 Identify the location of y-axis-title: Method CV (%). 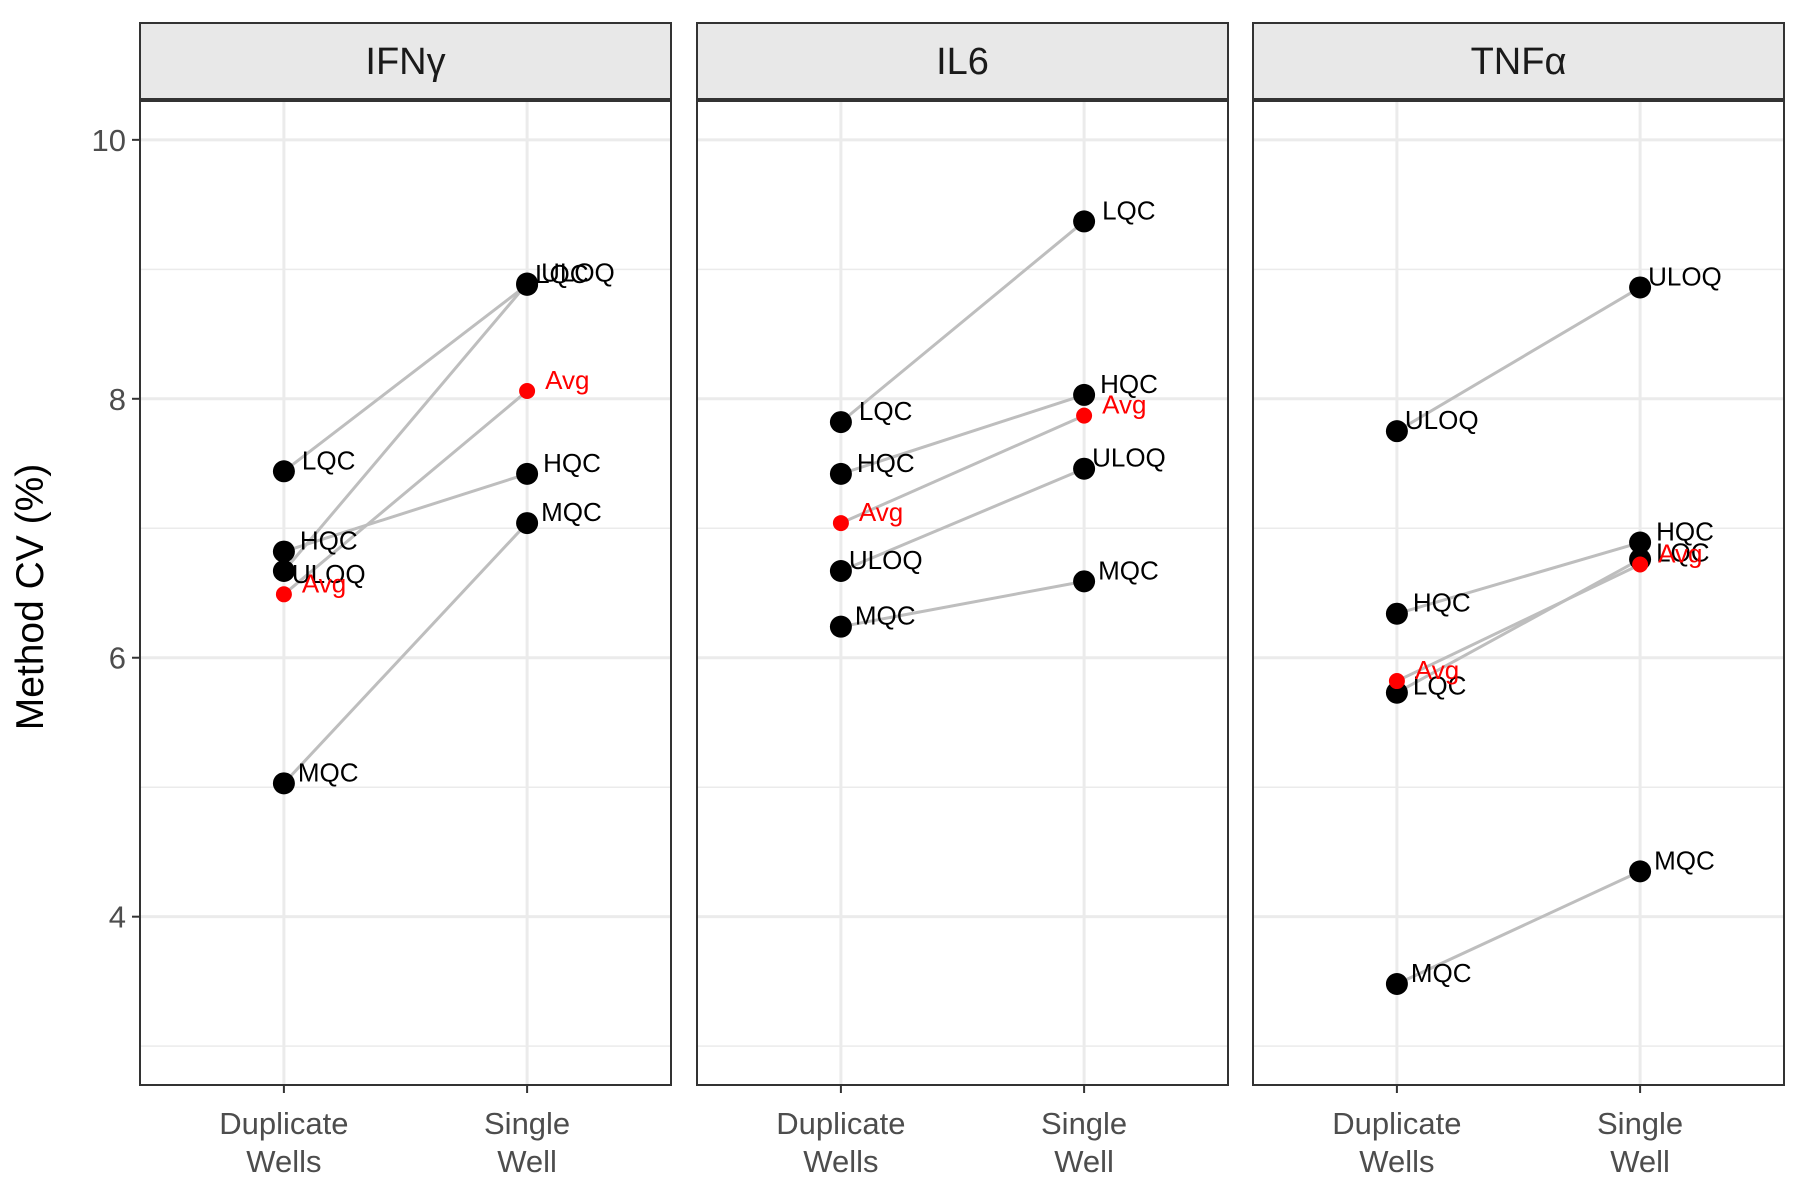
(30, 597).